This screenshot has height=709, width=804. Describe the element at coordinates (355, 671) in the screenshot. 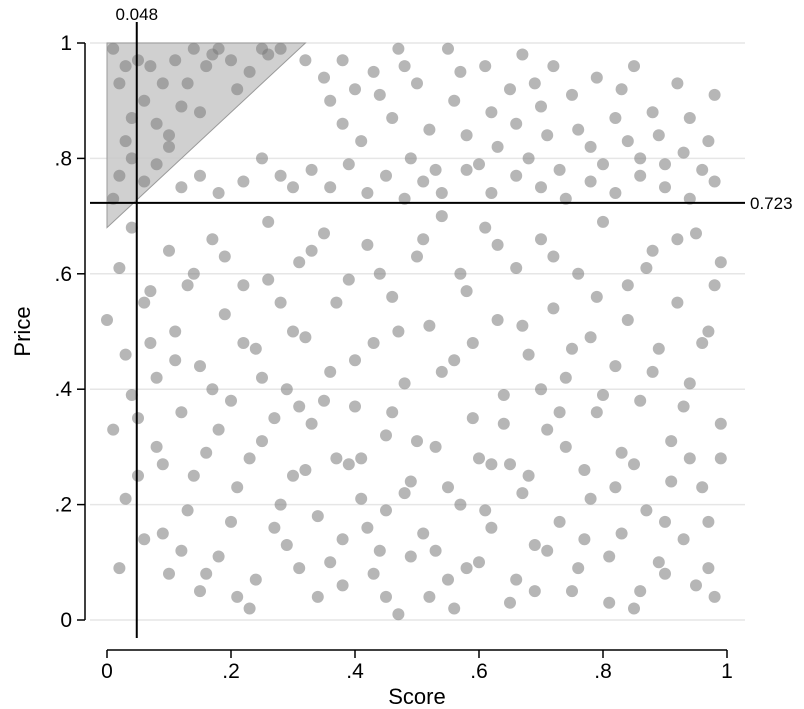

I see `x-tick-label: .4` at that location.